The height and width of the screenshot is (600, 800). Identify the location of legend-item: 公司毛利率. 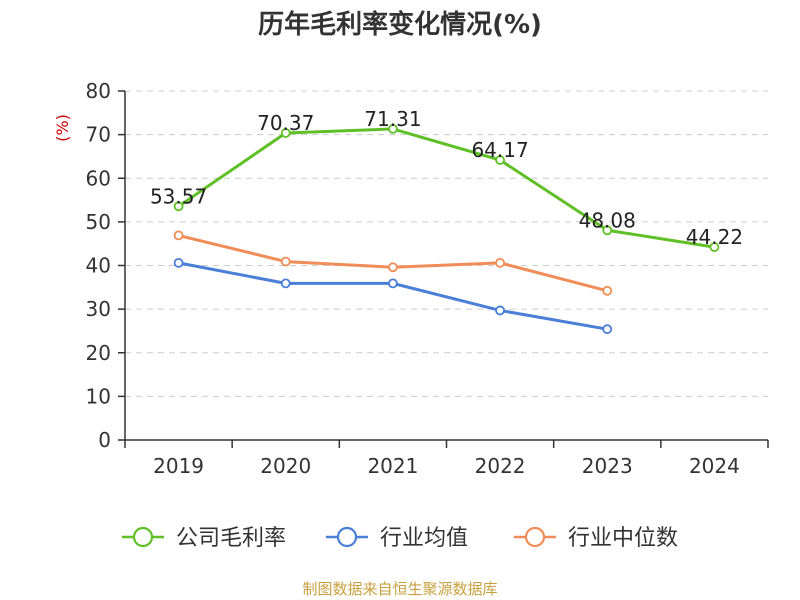
(204, 538).